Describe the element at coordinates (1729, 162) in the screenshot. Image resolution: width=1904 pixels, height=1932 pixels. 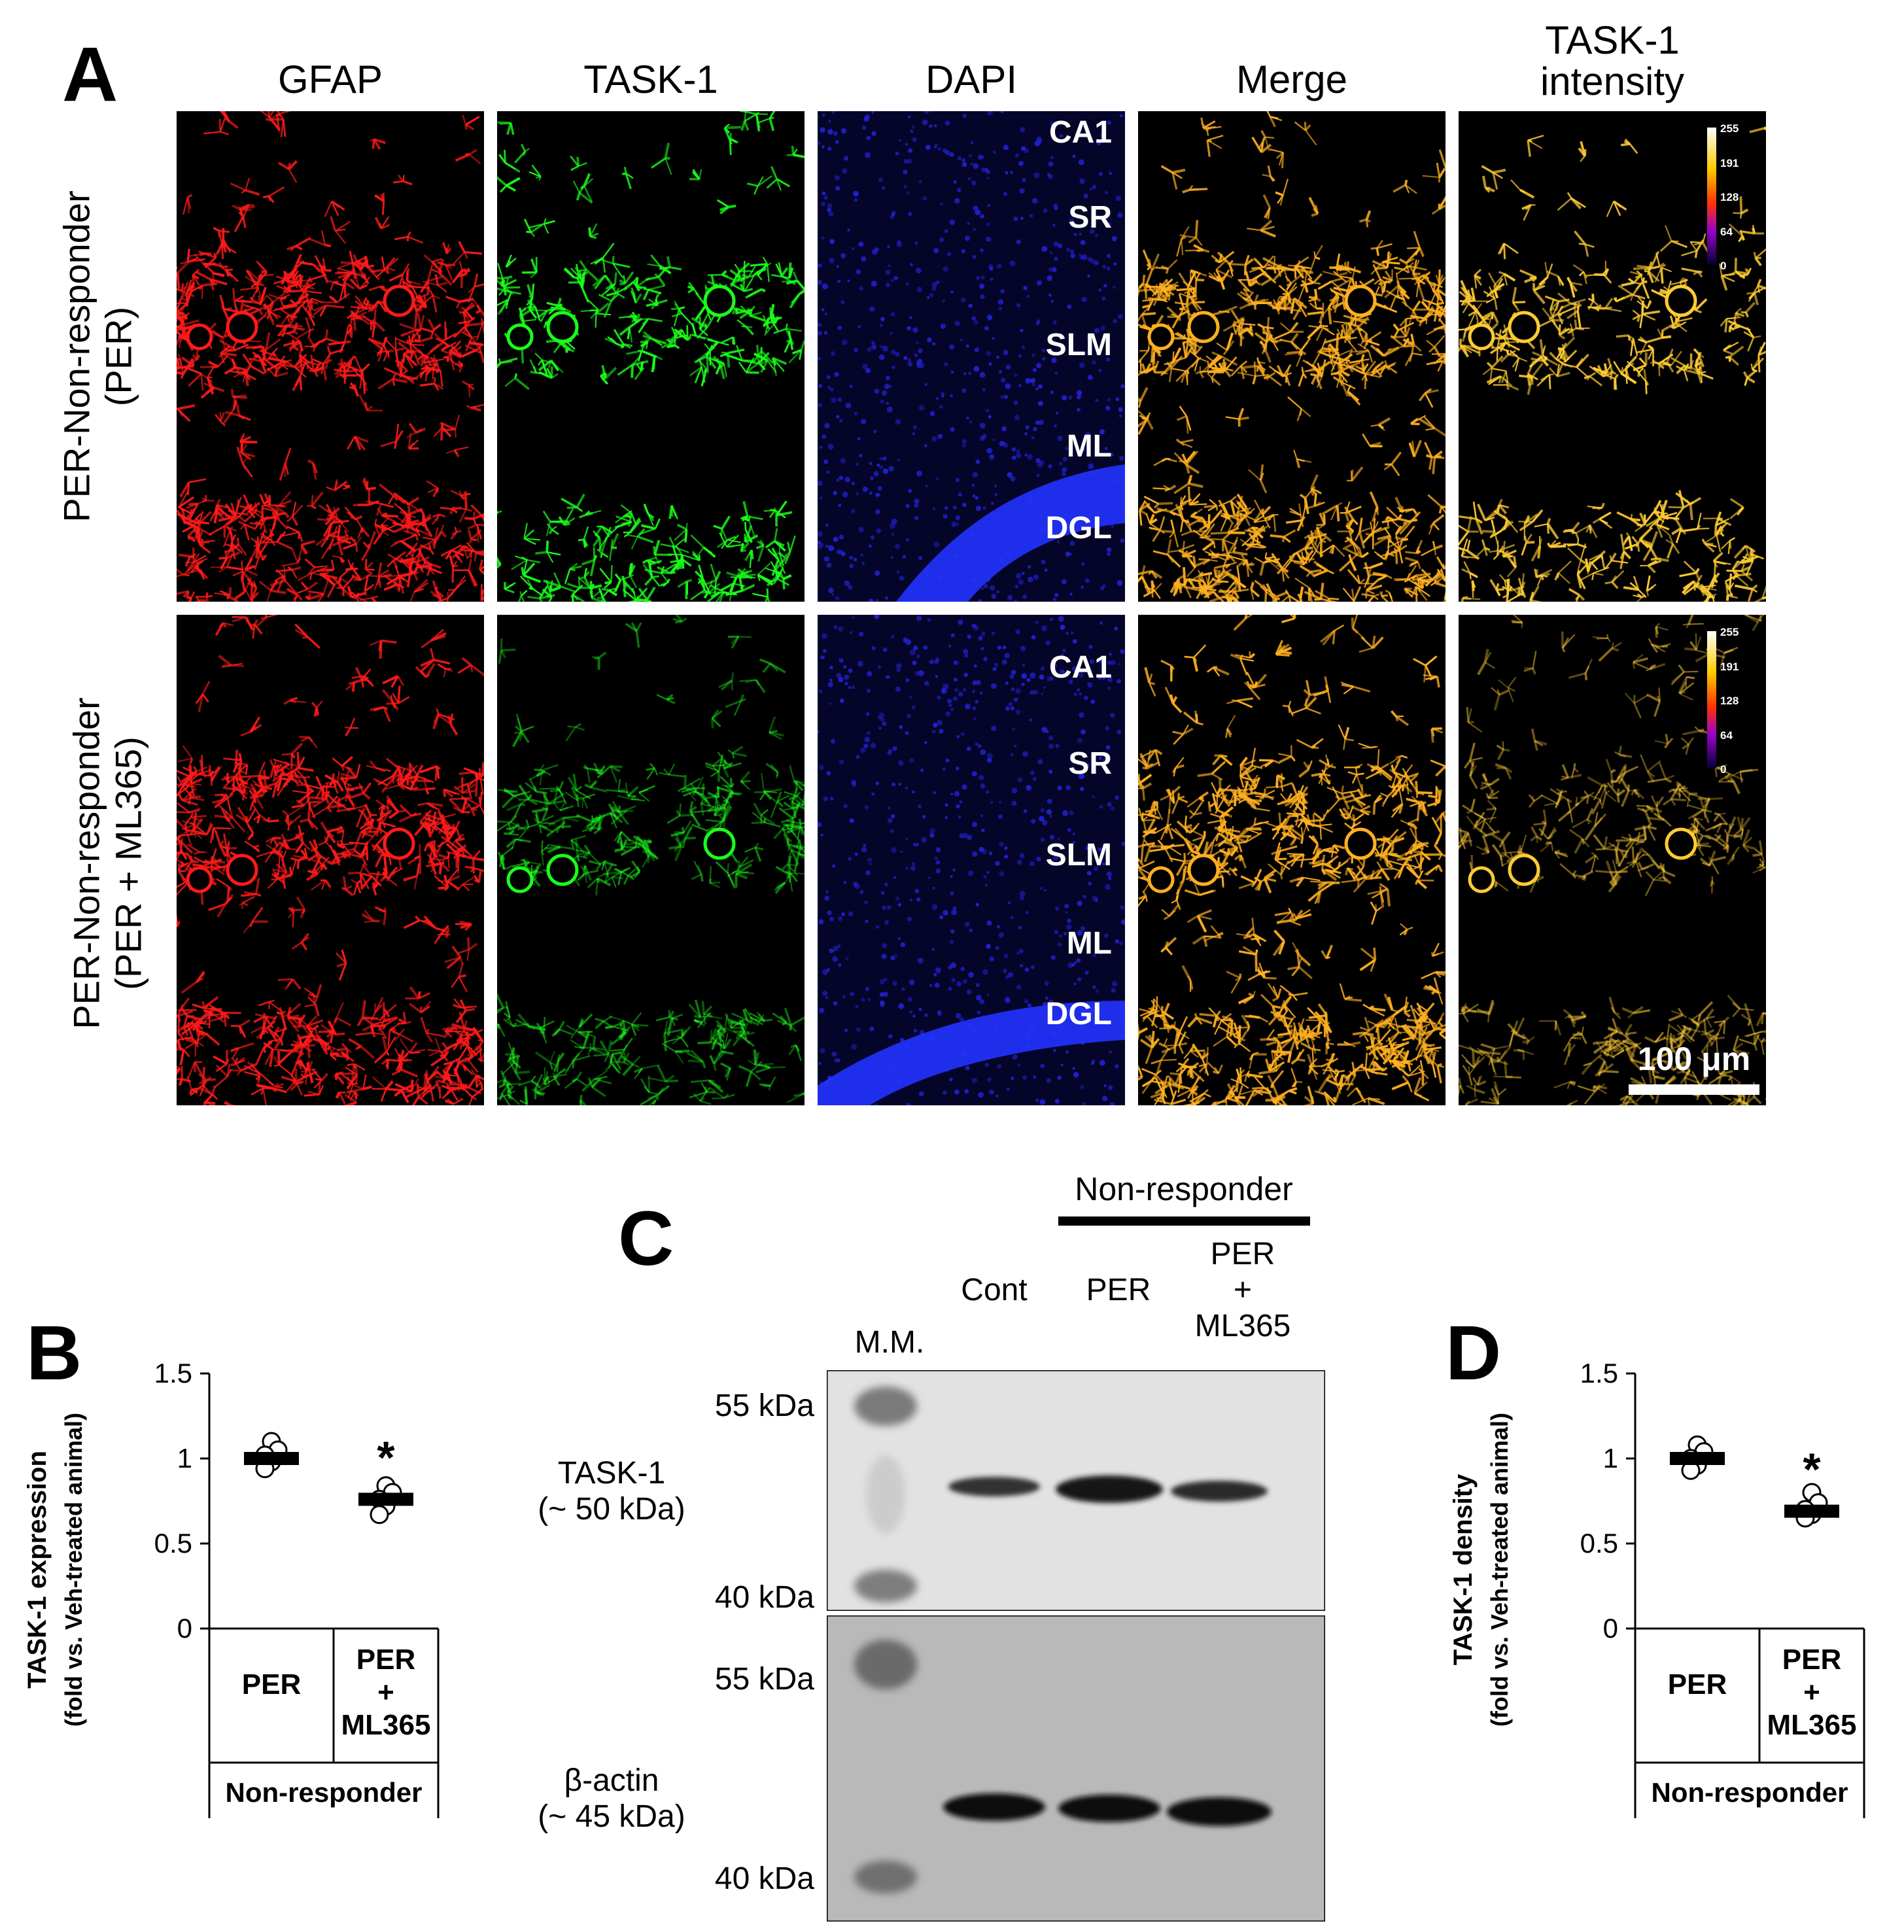
I see `colorbar-tick-191-row1: 191` at that location.